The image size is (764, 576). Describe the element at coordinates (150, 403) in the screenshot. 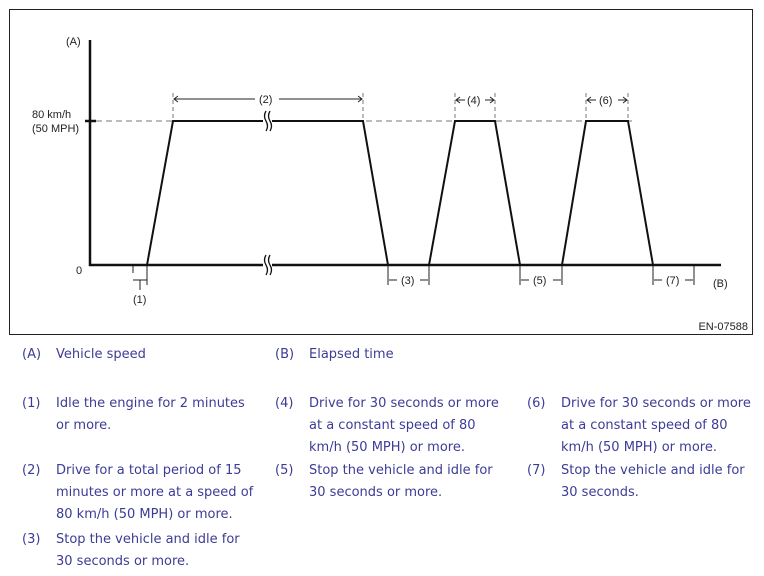

I see `legend-text: Idle the engine for 2 minutes` at that location.